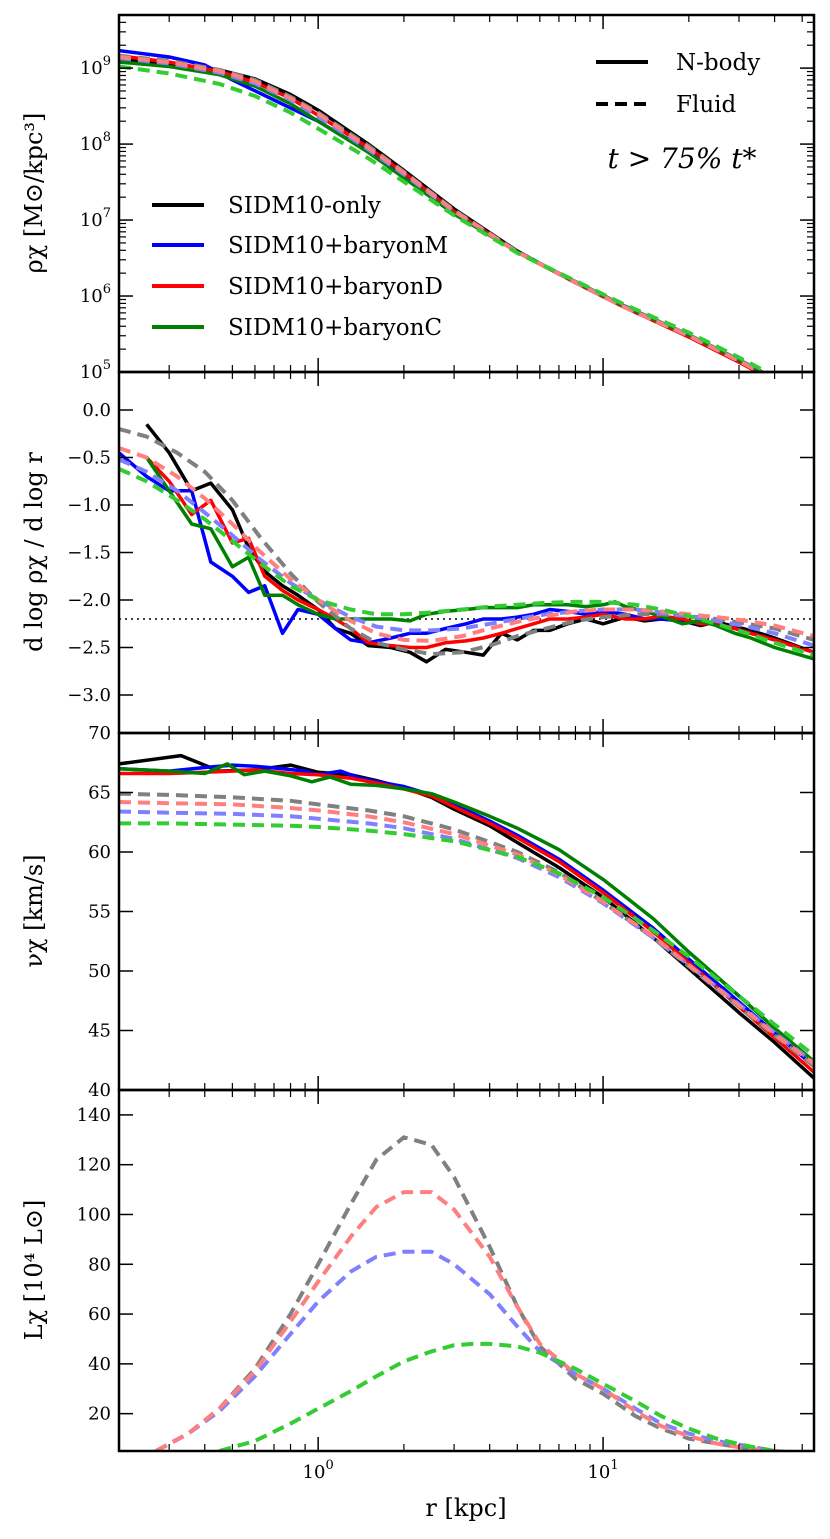  What do you see at coordinates (89, 458) in the screenshot?
I see `panel-1-ytick-label: −0.5` at bounding box center [89, 458].